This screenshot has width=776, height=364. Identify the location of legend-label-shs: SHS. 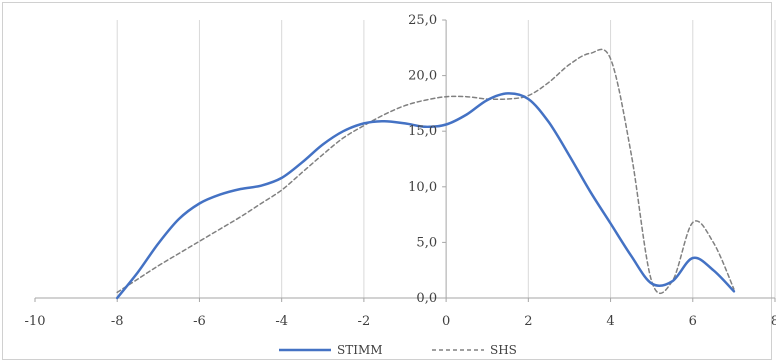
(503, 350).